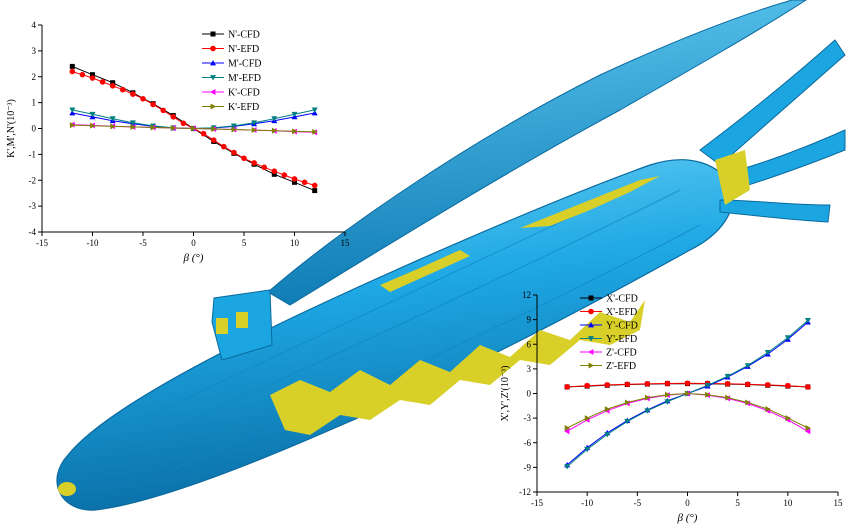  What do you see at coordinates (34, 77) in the screenshot?
I see `y-tick-label: 2` at bounding box center [34, 77].